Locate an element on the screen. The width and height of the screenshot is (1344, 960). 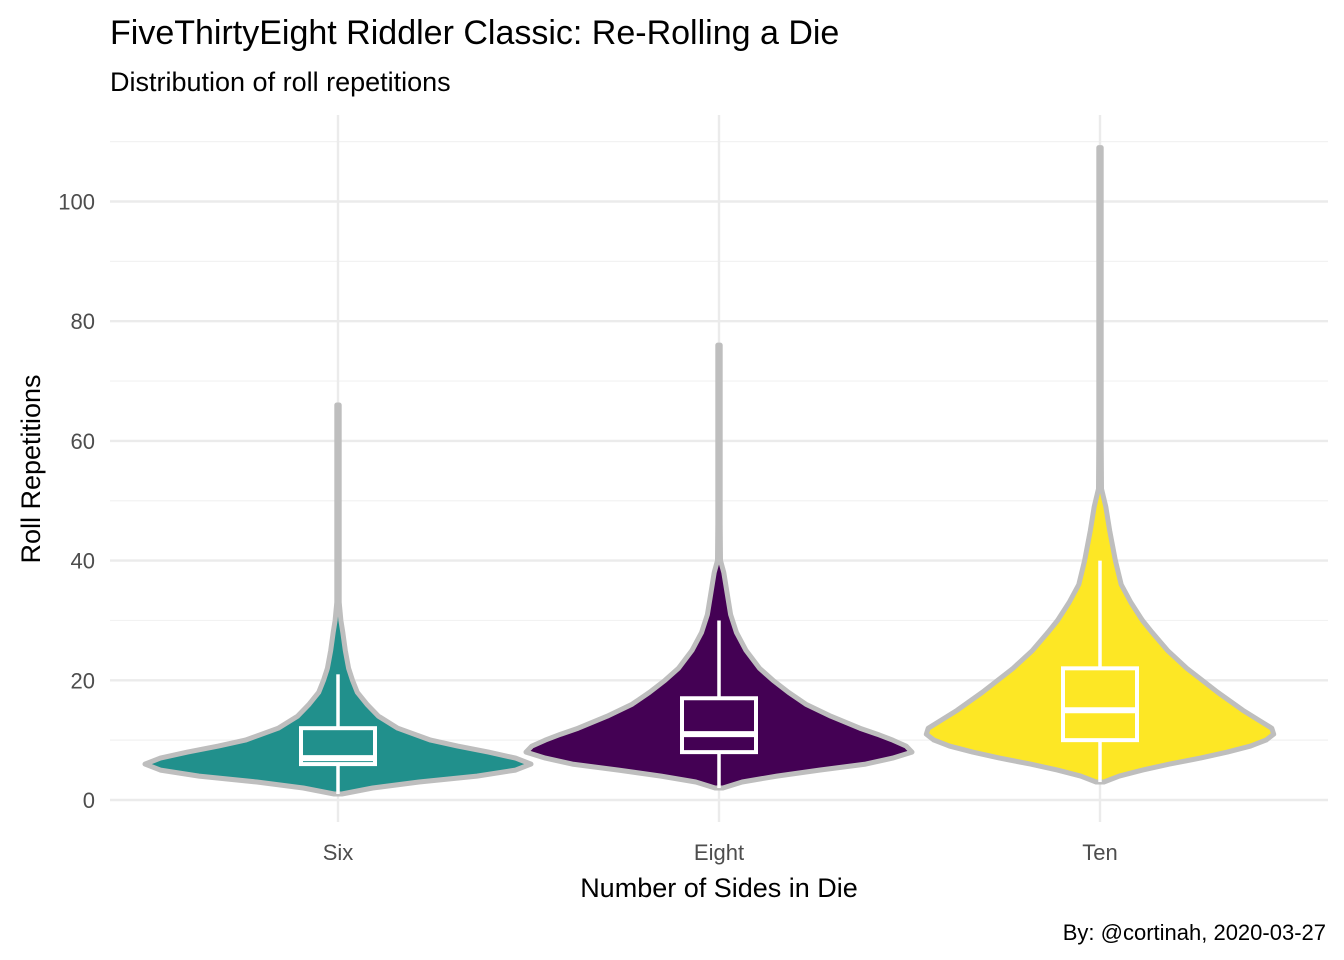
x-axis: Six Eight Ten is located at coordinates (720, 852).